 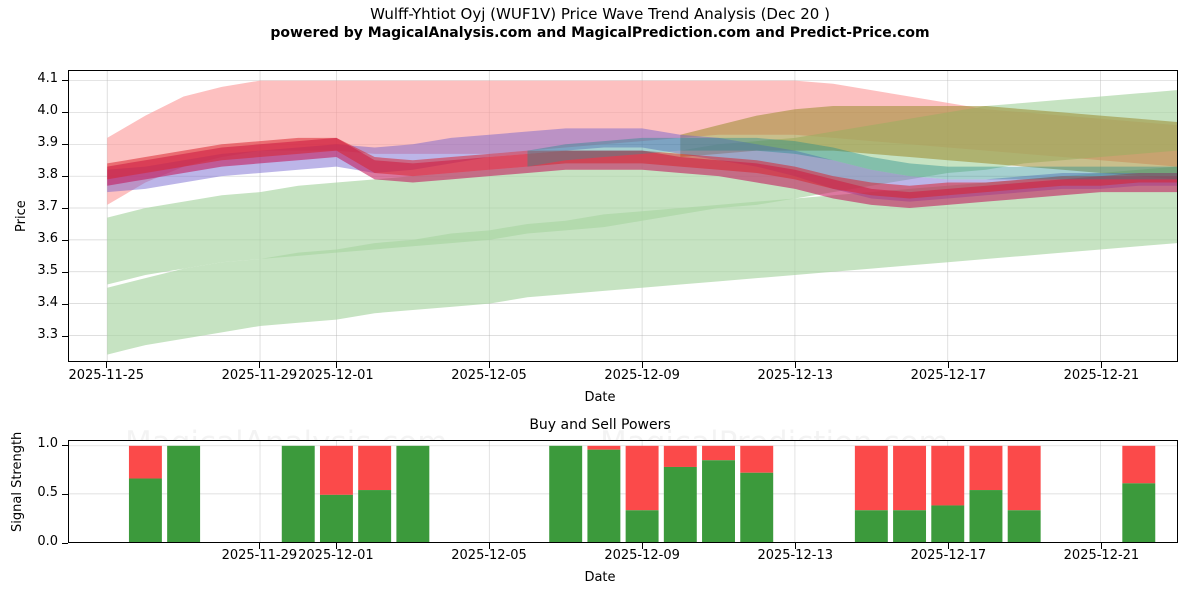 What do you see at coordinates (489, 375) in the screenshot?
I see `price-x-tick-label: 2025-12-05` at bounding box center [489, 375].